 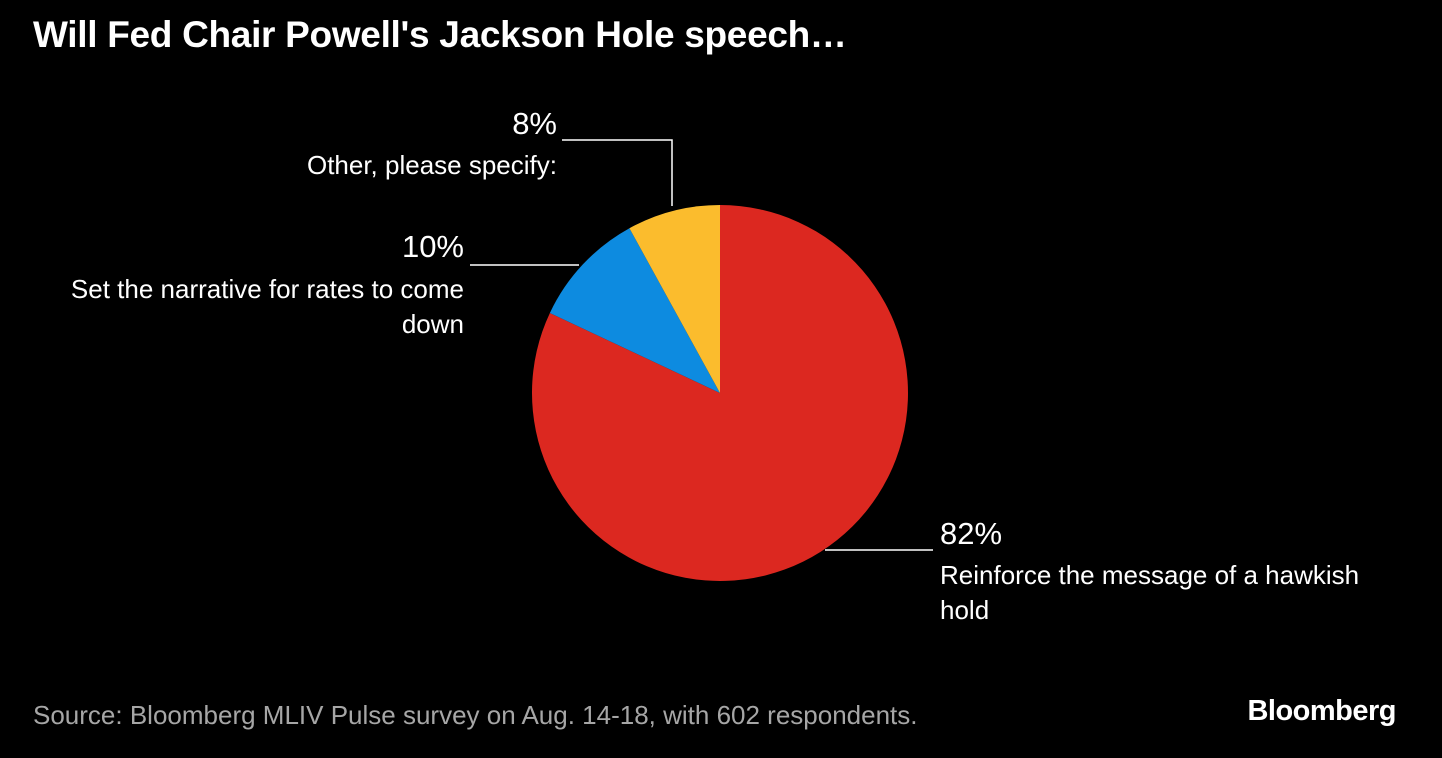 What do you see at coordinates (534, 123) in the screenshot?
I see `slice-value-label-other: 8%` at bounding box center [534, 123].